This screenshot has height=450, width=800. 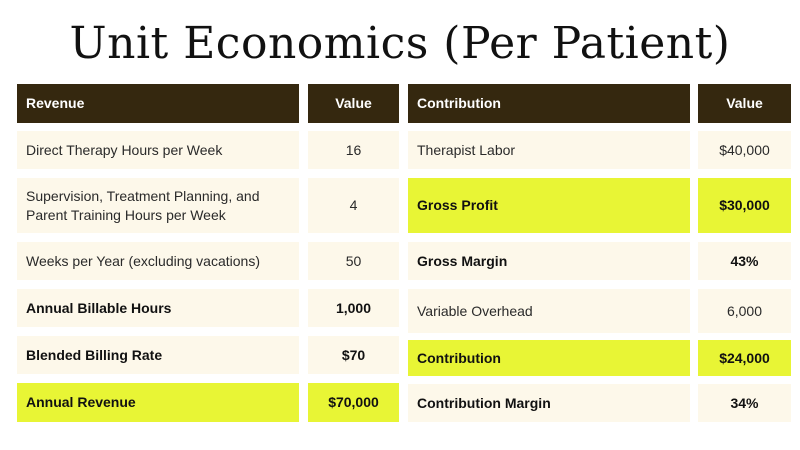 What do you see at coordinates (744, 103) in the screenshot?
I see `contribution-header-value: Value` at bounding box center [744, 103].